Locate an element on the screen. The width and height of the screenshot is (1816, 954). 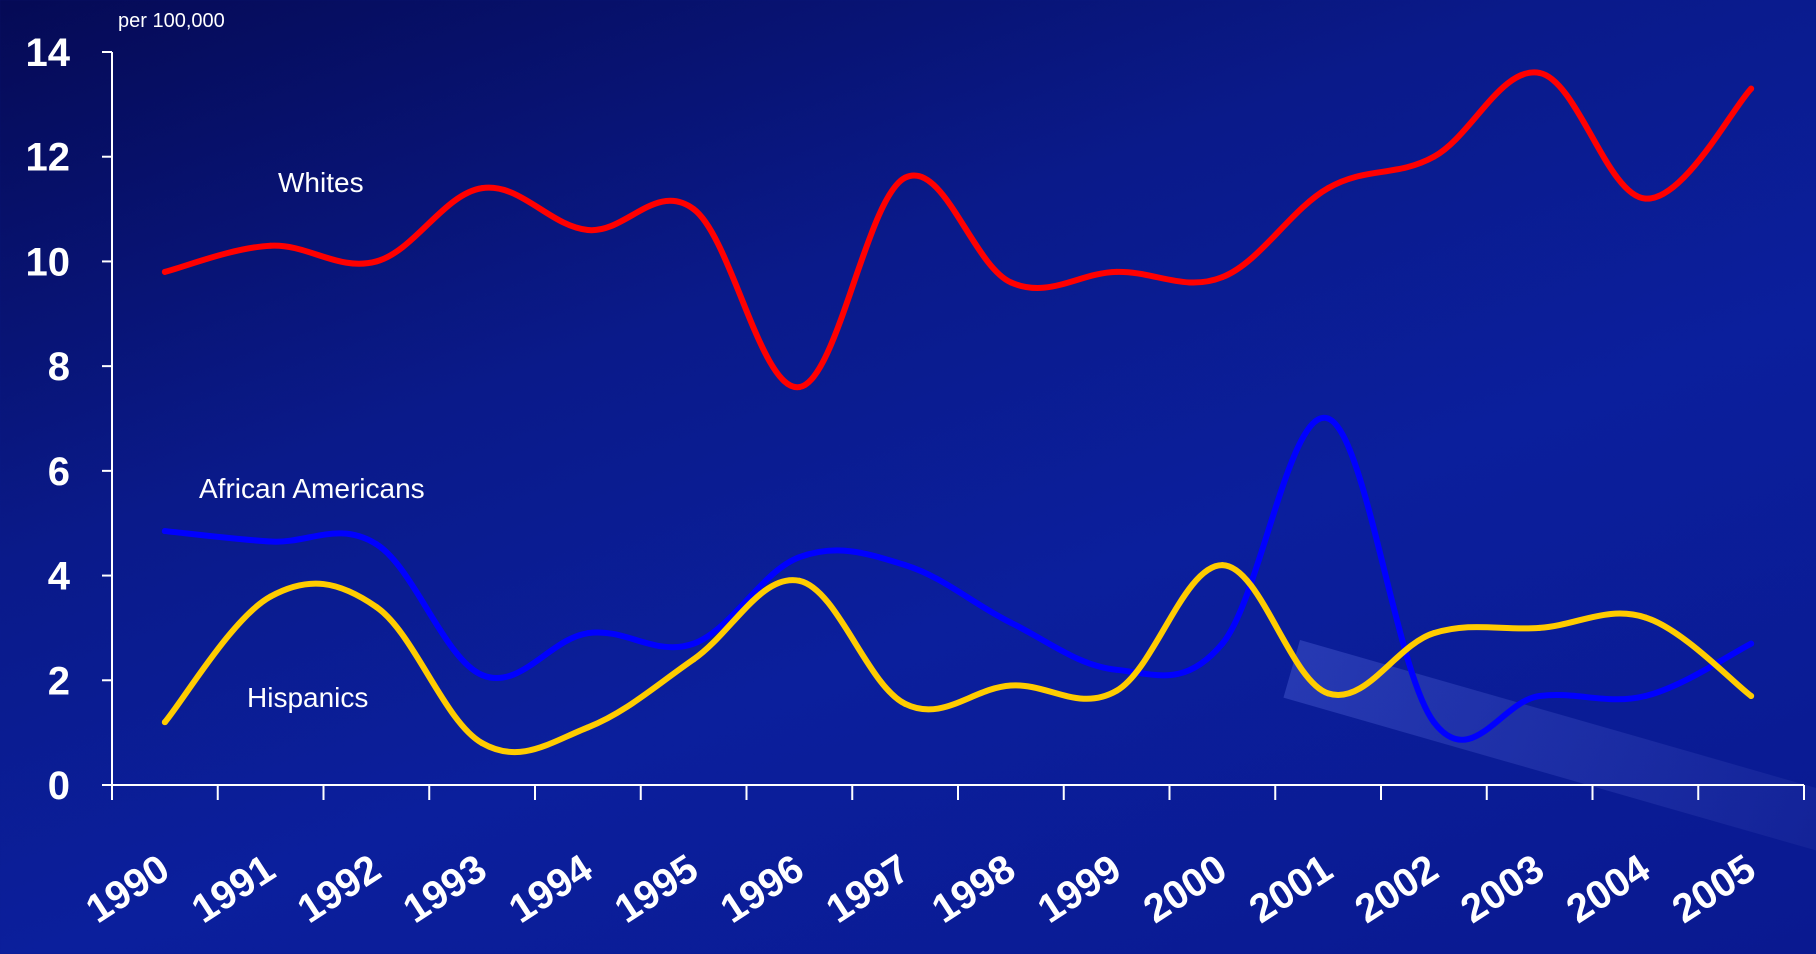
y-tick-label: 0 is located at coordinates (59, 786).